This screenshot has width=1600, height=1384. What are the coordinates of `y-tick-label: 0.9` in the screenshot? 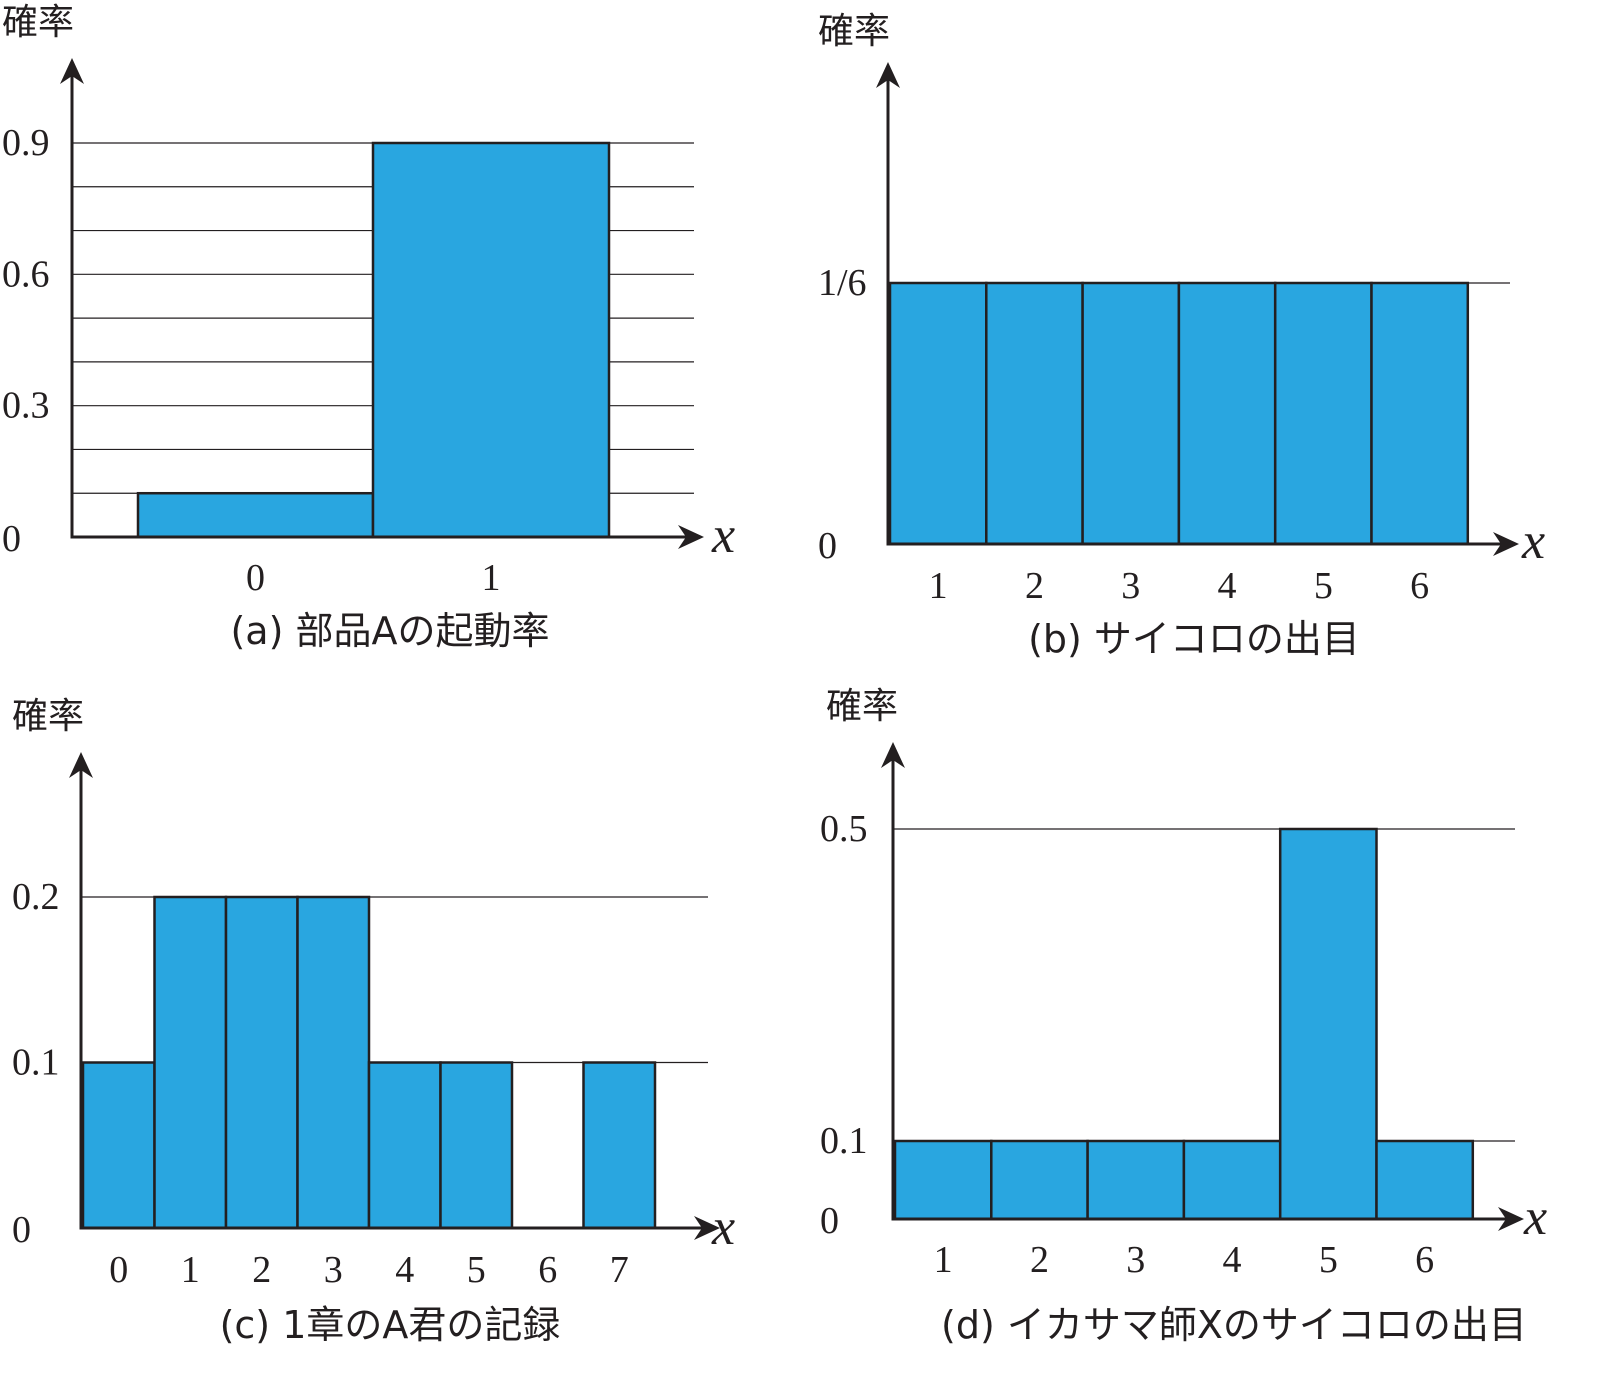 It's located at (26, 143).